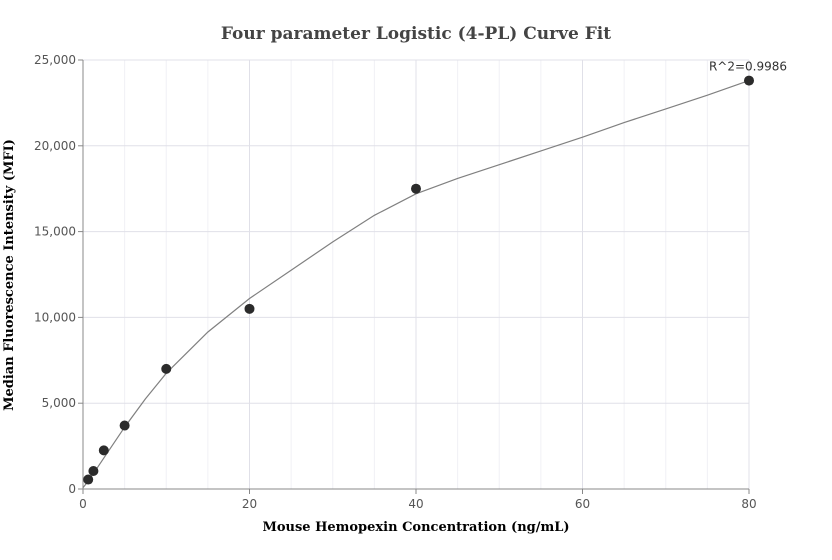 This screenshot has height=560, width=832. Describe the element at coordinates (58, 274) in the screenshot. I see `y-tick-labels: 0 5,000 10,000 15,000 20,000 25,000` at that location.